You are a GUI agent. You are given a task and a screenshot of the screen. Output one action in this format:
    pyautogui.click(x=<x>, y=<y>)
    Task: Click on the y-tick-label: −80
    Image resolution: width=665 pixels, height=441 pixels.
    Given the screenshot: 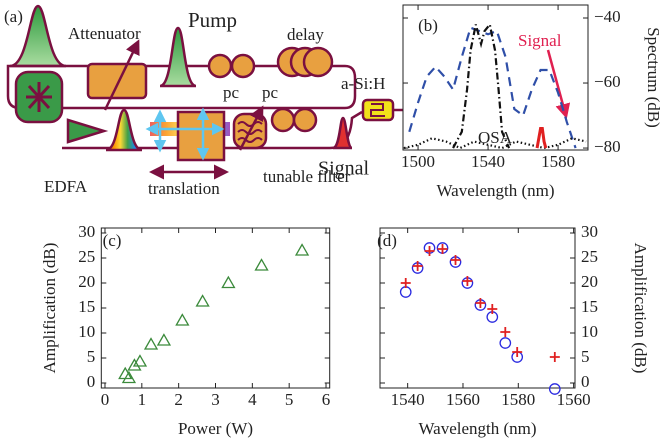 What is the action you would take?
    pyautogui.click(x=607, y=146)
    